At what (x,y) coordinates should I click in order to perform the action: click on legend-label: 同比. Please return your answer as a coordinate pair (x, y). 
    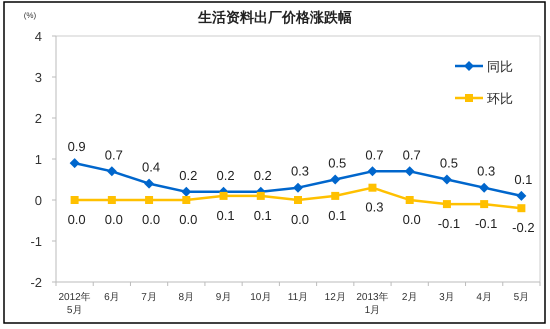
    Looking at the image, I should click on (500, 66).